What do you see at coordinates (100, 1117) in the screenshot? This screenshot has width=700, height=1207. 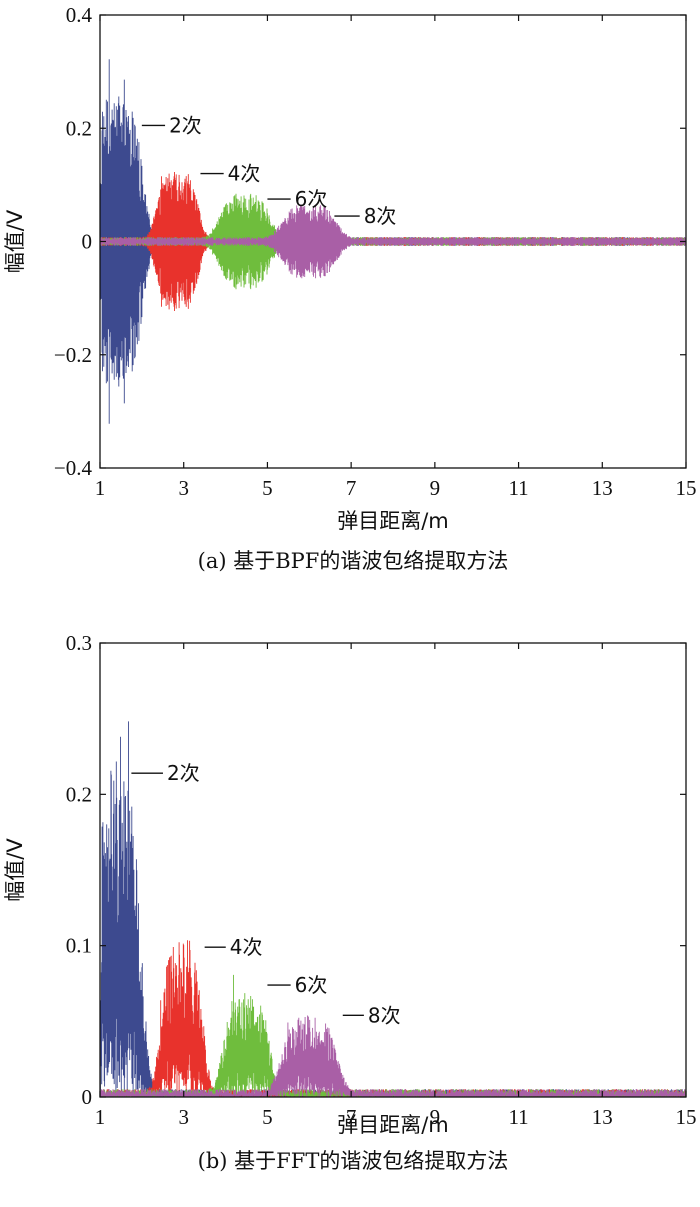 I see `x-tick-label-b: 1` at bounding box center [100, 1117].